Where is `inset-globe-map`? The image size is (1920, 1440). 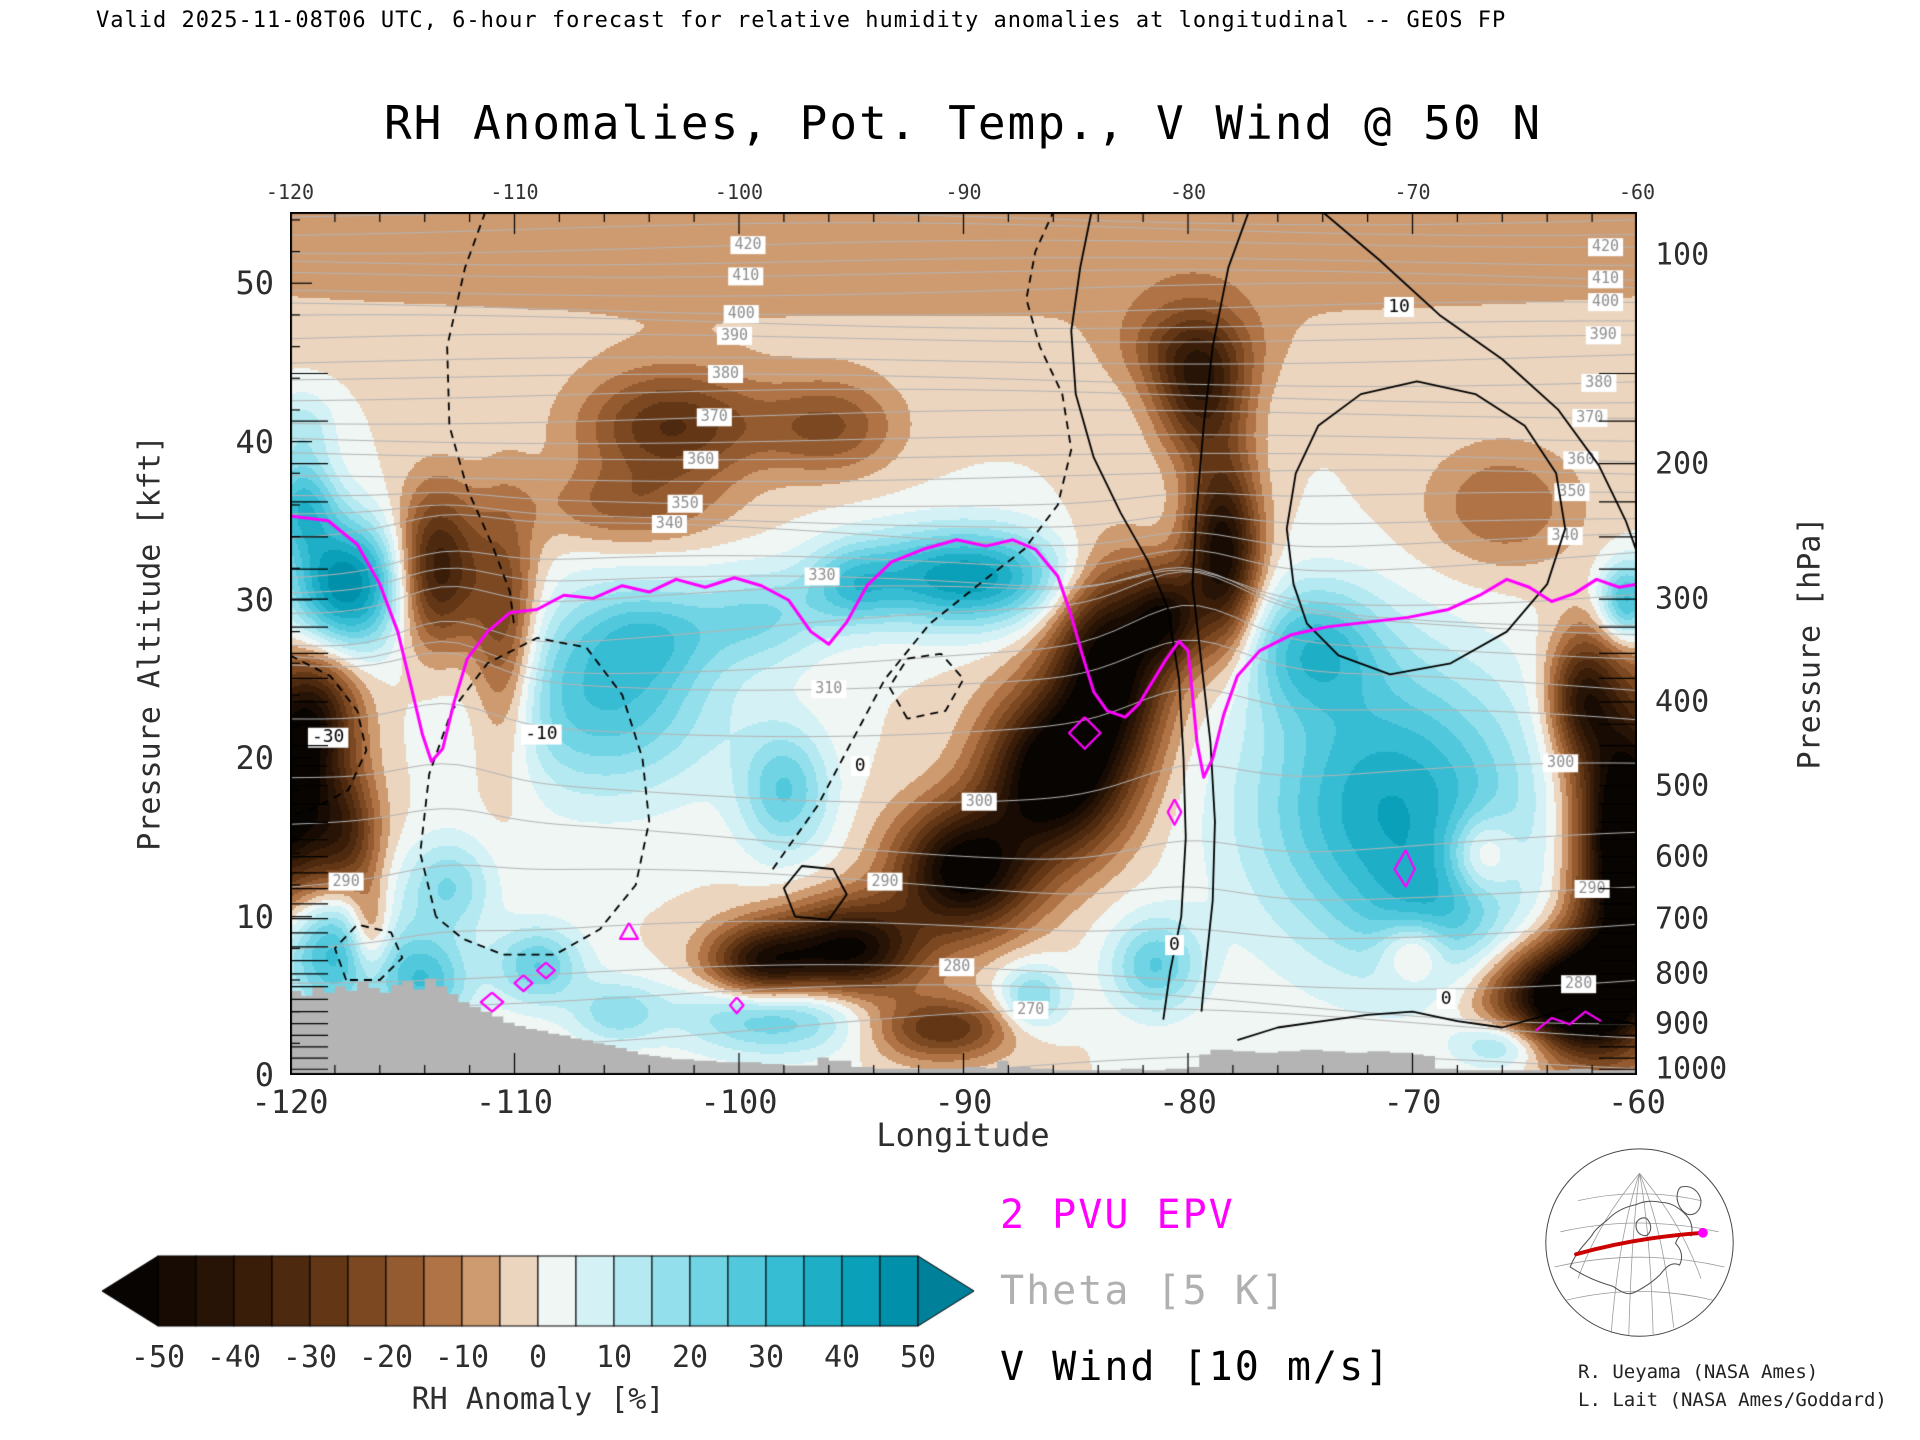
inset-globe-map is located at coordinates (1639, 1242).